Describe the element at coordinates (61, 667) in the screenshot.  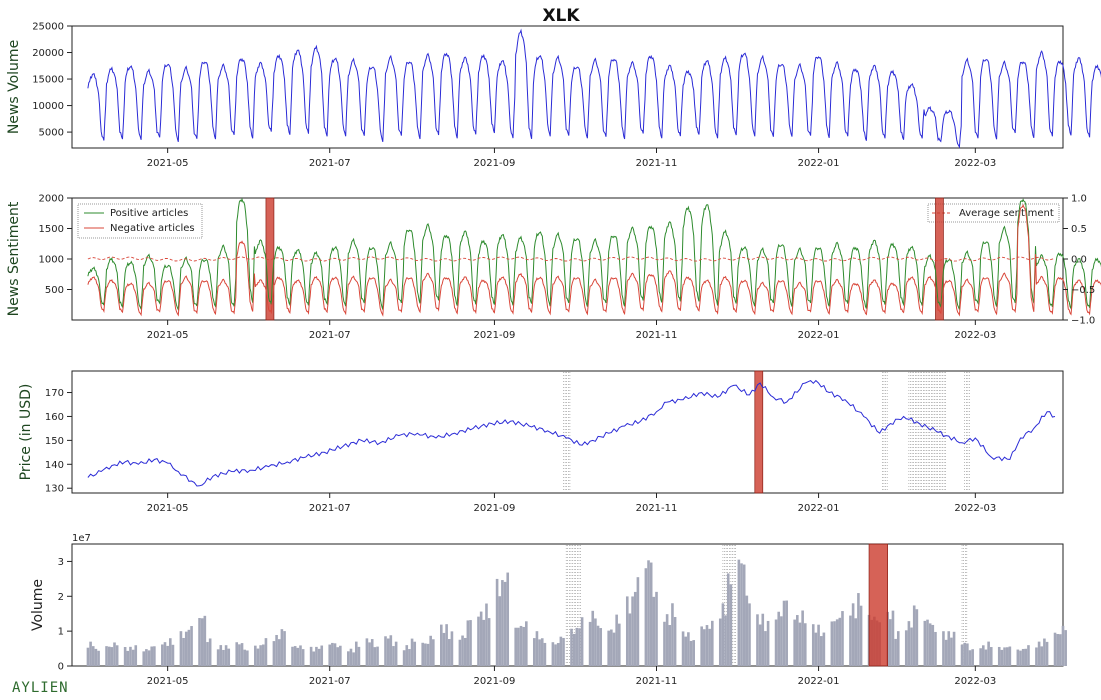
I see `trading-volume-ytick-label: 0` at that location.